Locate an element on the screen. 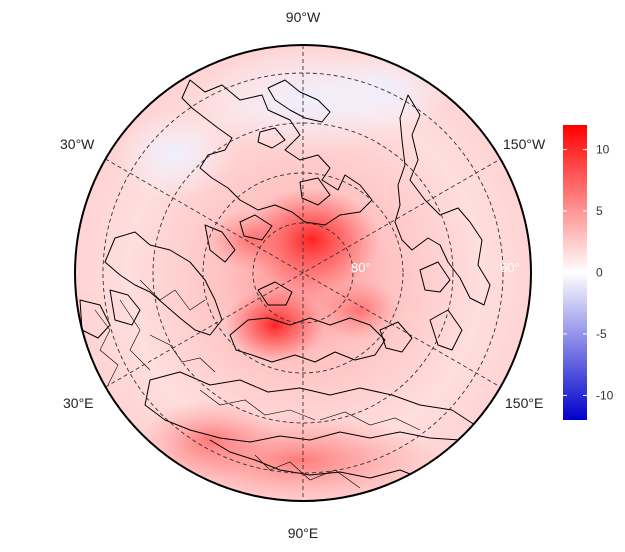  colorbar-ticks: 10 5 0 -5 -10 is located at coordinates (588, 272).